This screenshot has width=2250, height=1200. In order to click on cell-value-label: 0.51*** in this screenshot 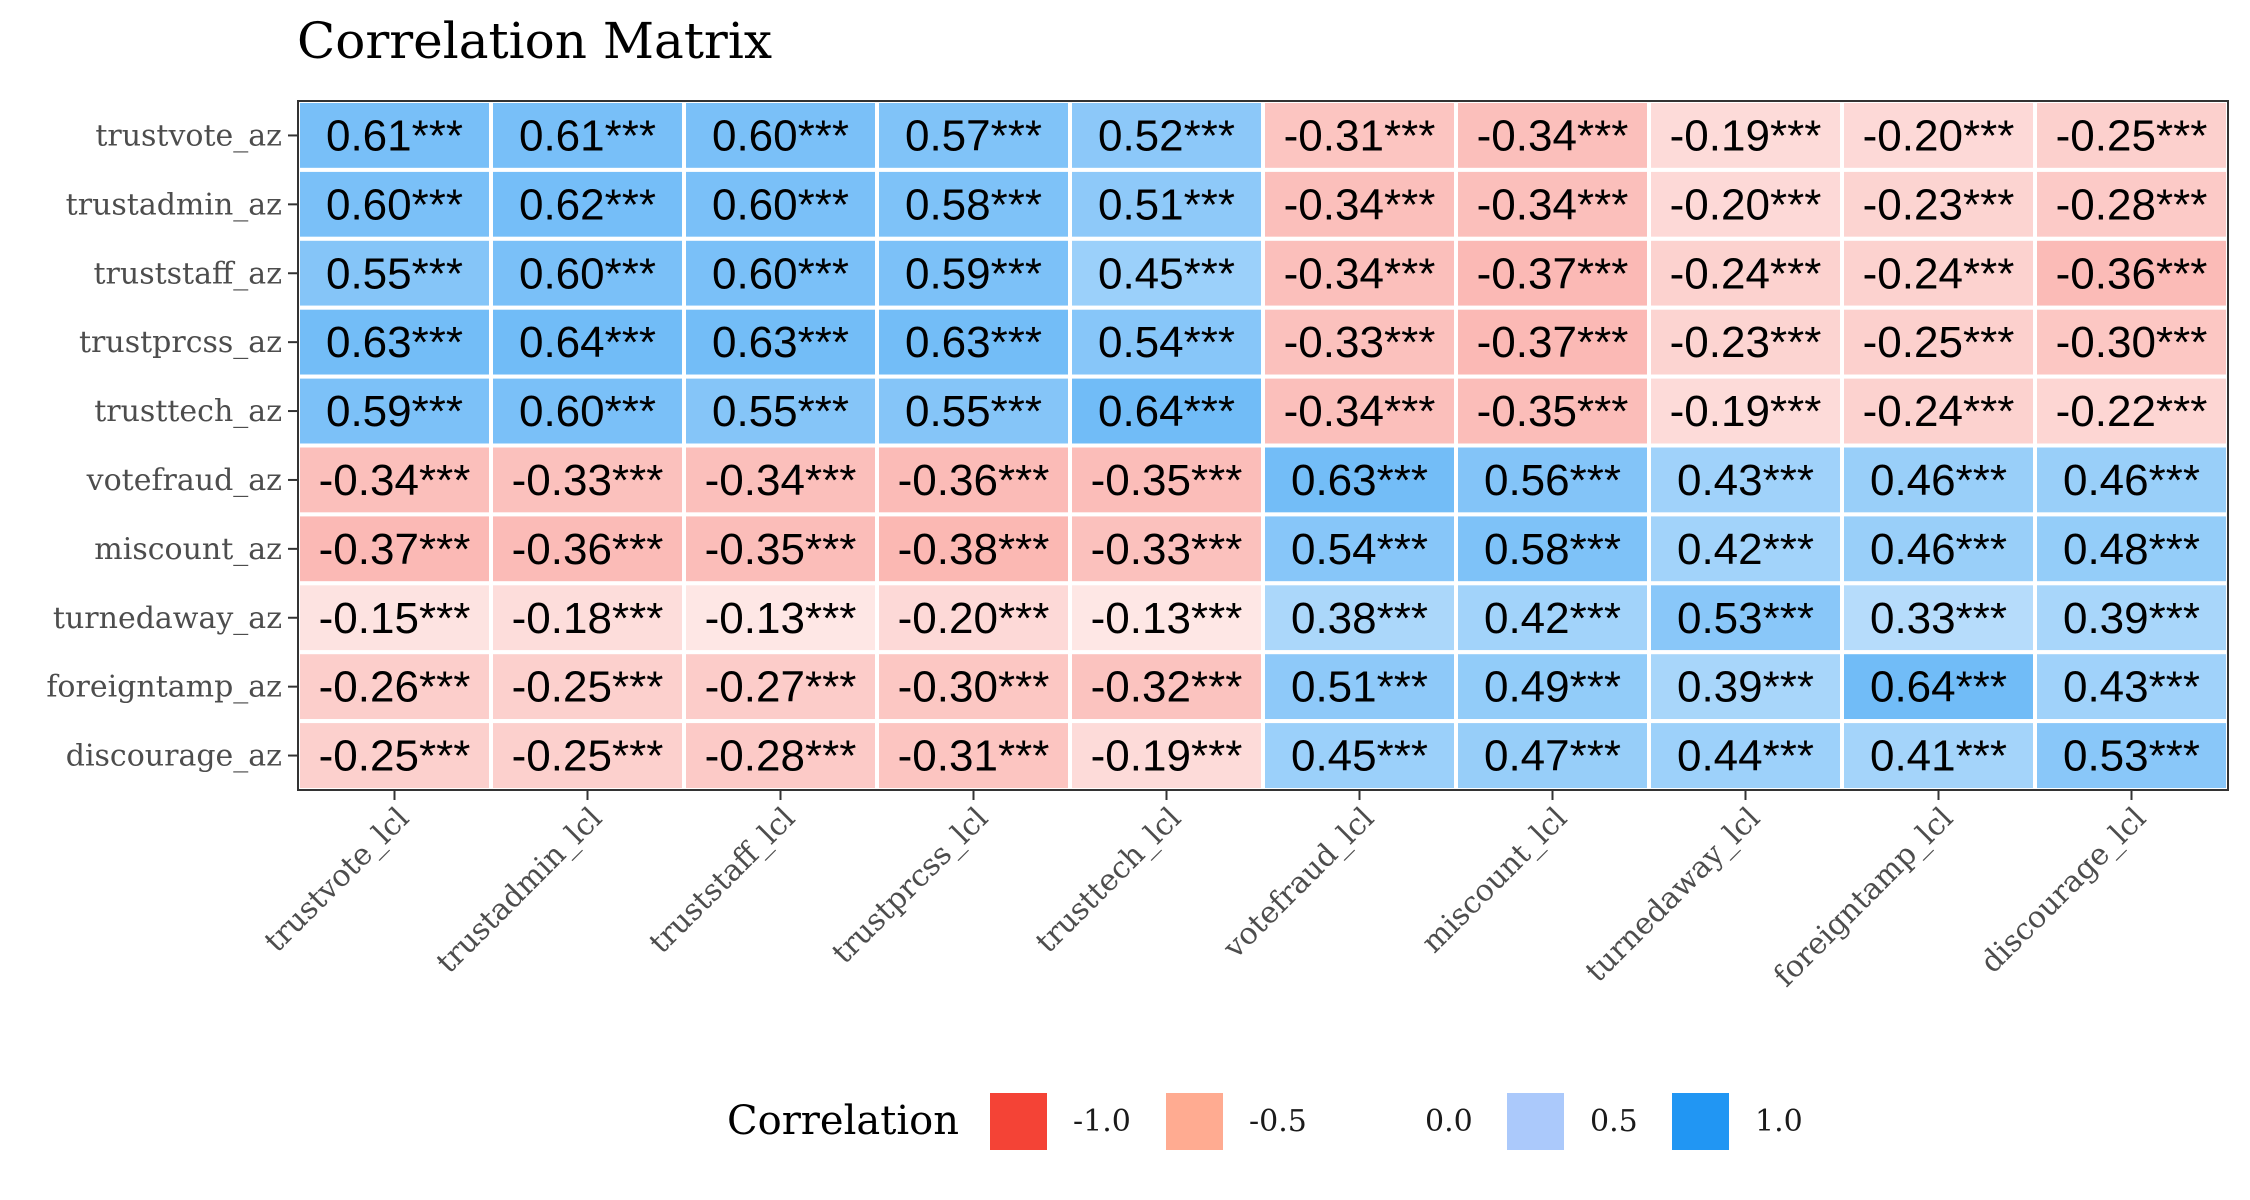, I will do `click(1166, 204)`.